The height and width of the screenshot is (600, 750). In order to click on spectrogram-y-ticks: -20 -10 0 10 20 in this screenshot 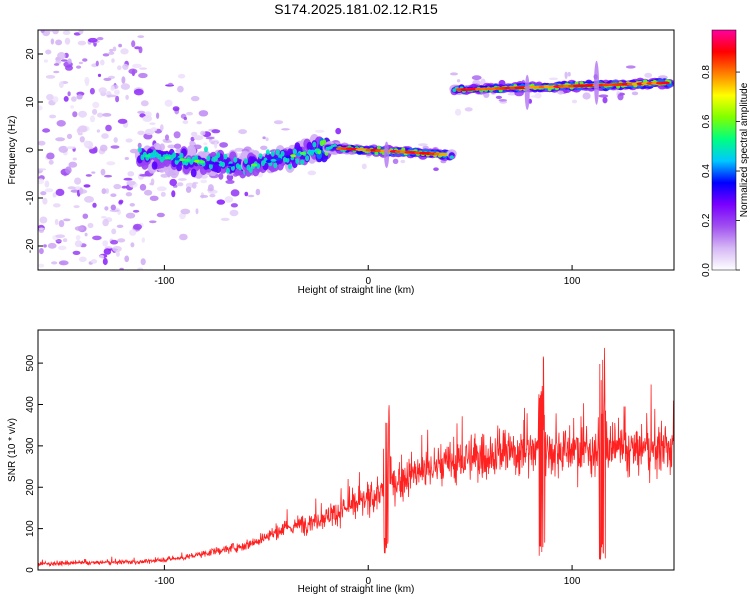, I will do `click(34, 150)`.